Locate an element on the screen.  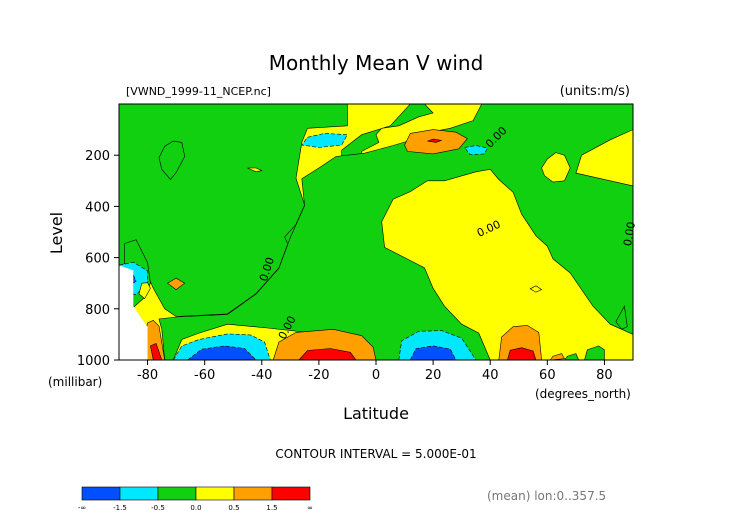
colorbar: -∞ -1.5 -0.5 0.0 0.5 1.5 ∞ is located at coordinates (195, 499).